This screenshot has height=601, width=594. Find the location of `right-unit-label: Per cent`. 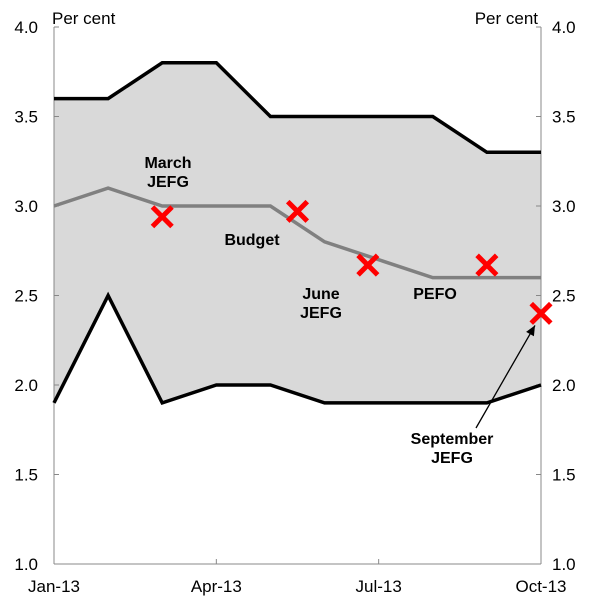

right-unit-label: Per cent is located at coordinates (507, 18).